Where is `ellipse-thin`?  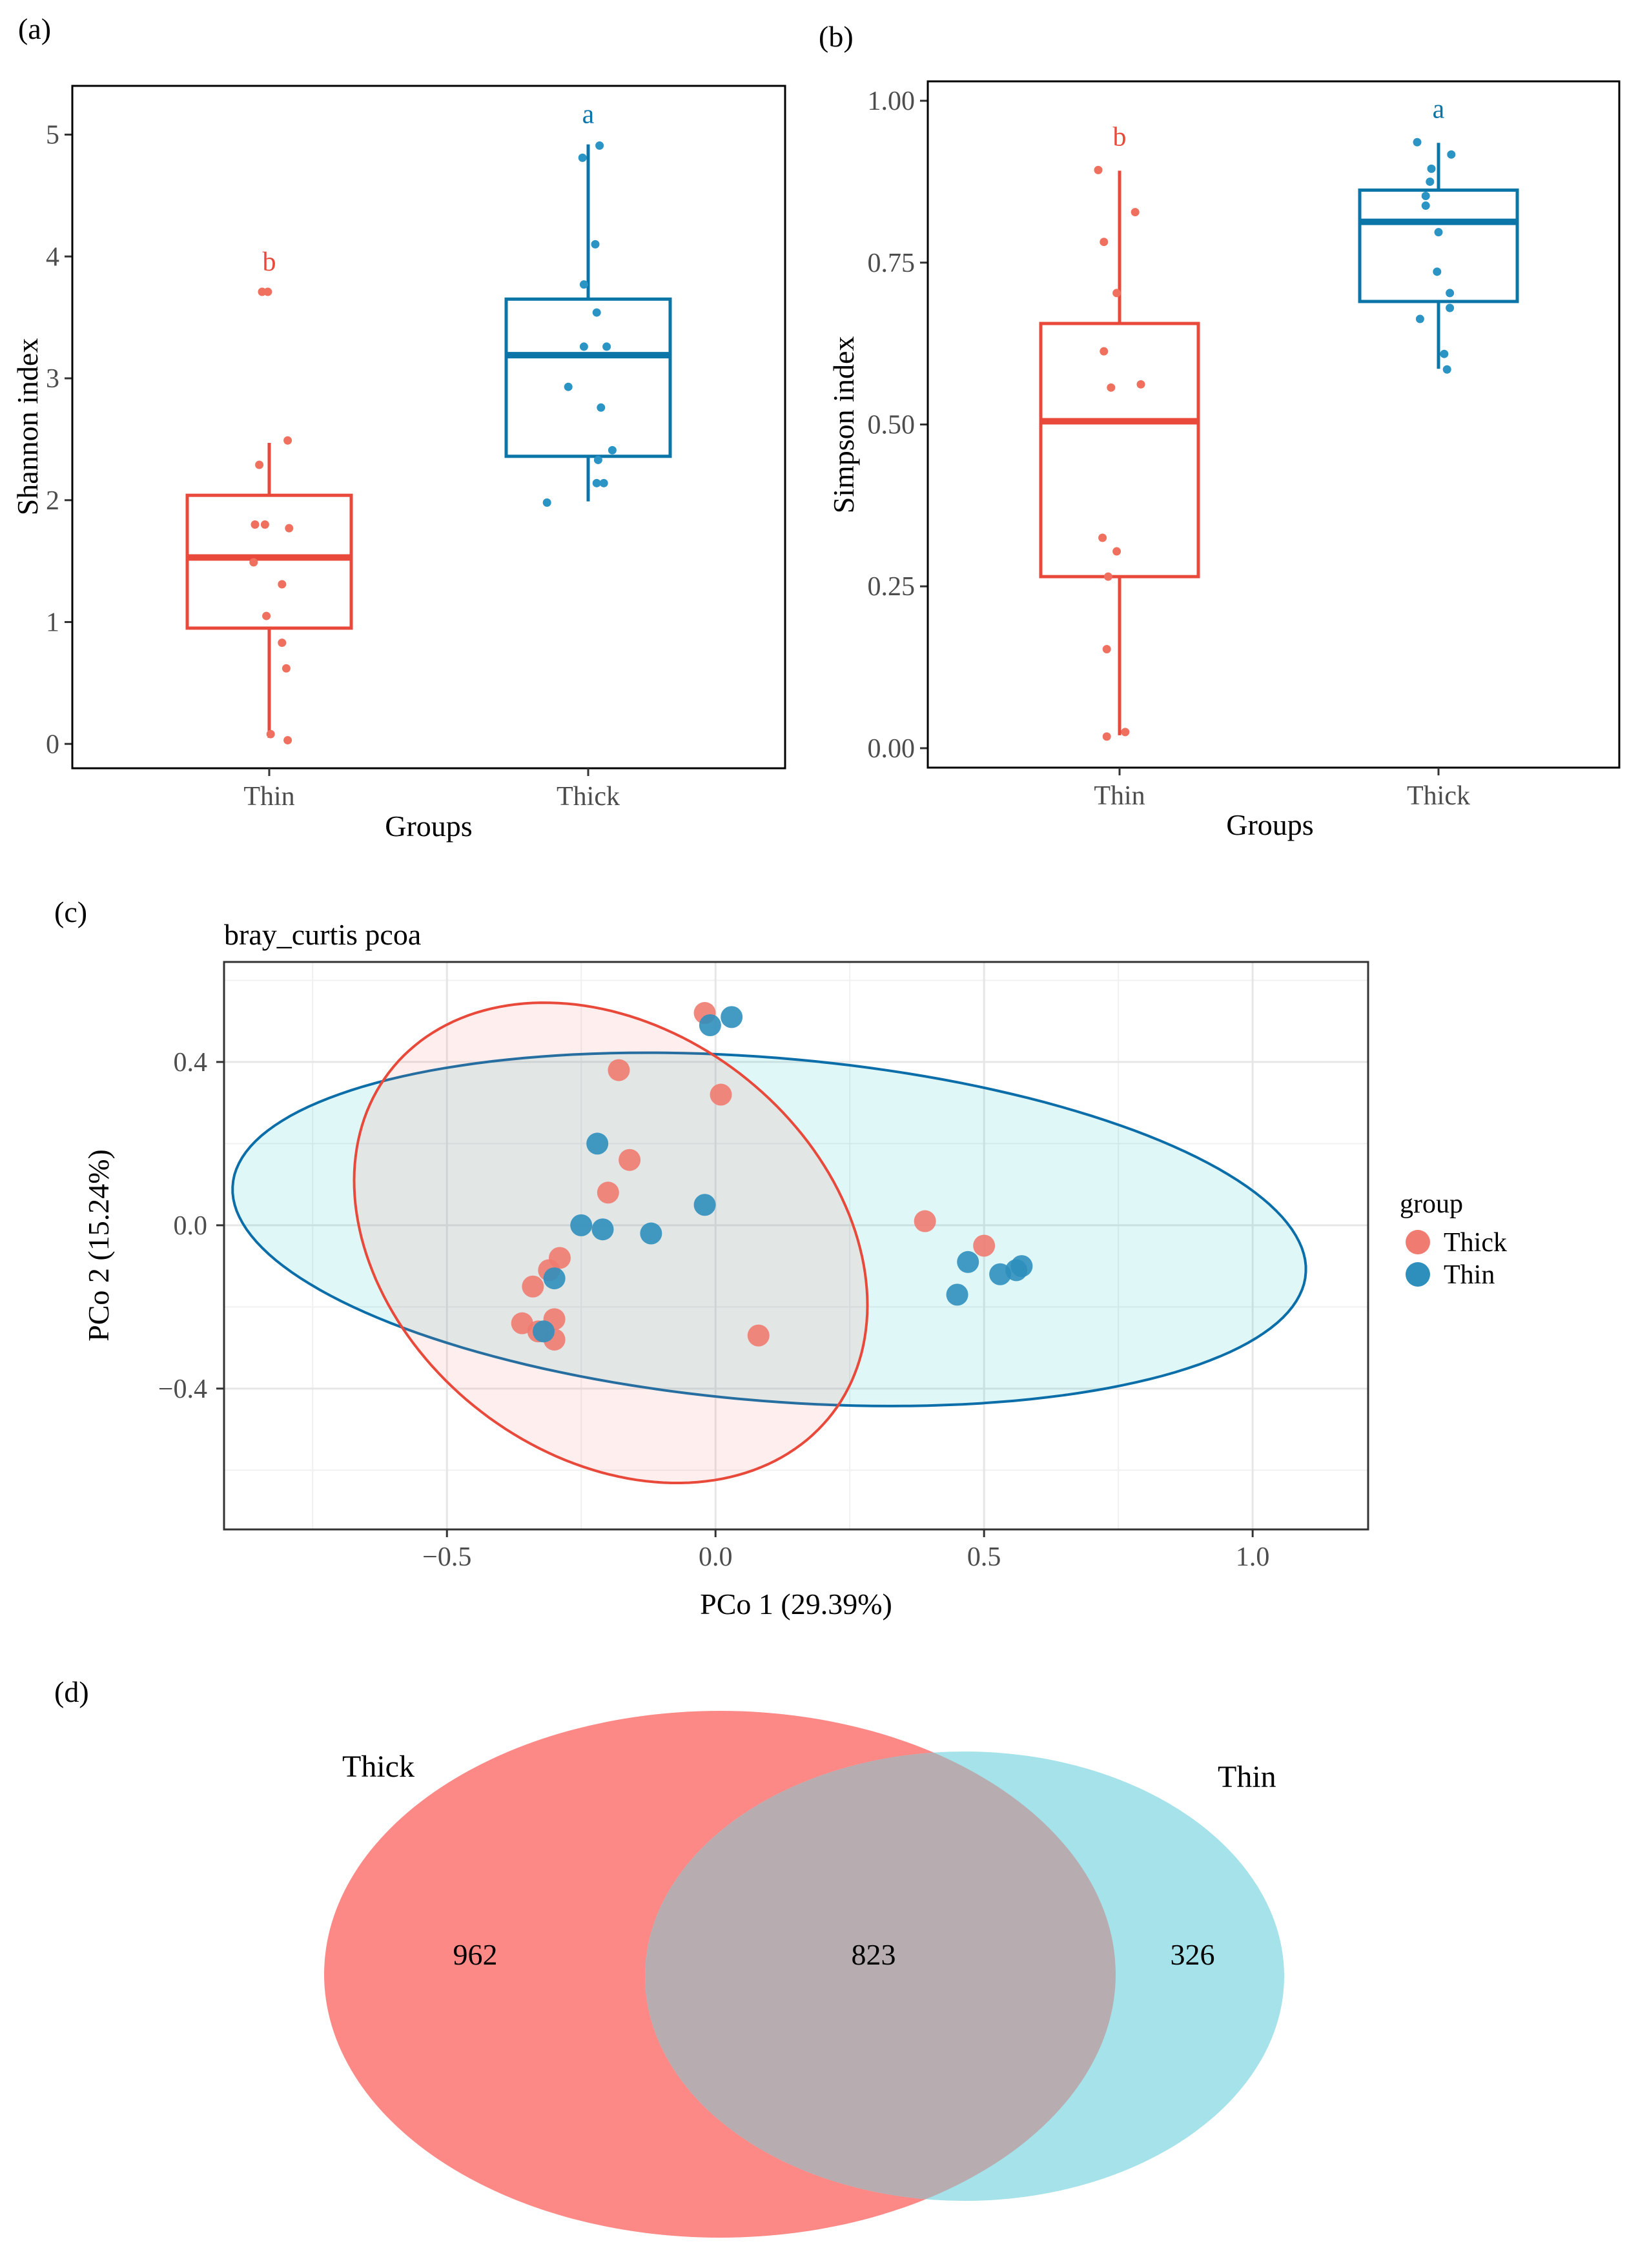 ellipse-thin is located at coordinates (769, 1229).